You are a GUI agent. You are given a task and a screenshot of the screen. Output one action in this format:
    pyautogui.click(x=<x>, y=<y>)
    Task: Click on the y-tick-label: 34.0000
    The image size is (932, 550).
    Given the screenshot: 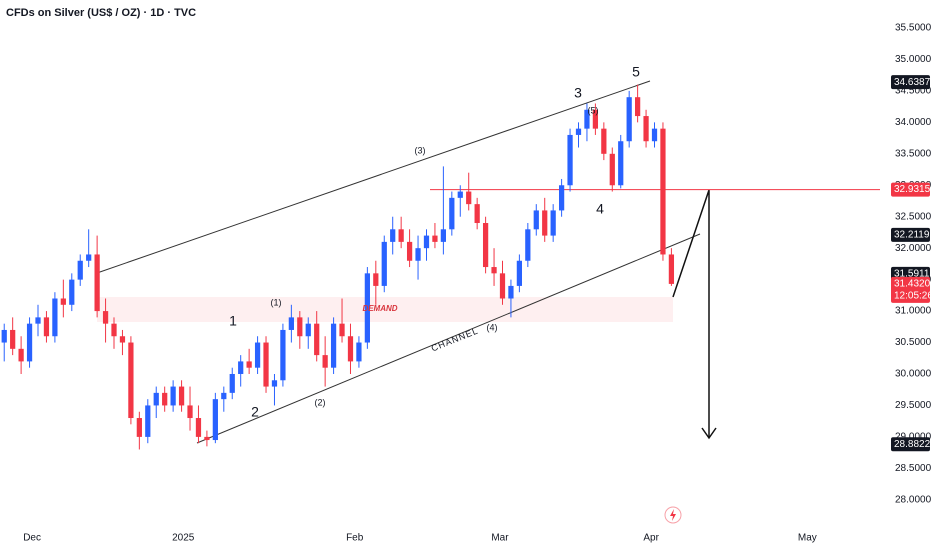 What is the action you would take?
    pyautogui.click(x=913, y=122)
    